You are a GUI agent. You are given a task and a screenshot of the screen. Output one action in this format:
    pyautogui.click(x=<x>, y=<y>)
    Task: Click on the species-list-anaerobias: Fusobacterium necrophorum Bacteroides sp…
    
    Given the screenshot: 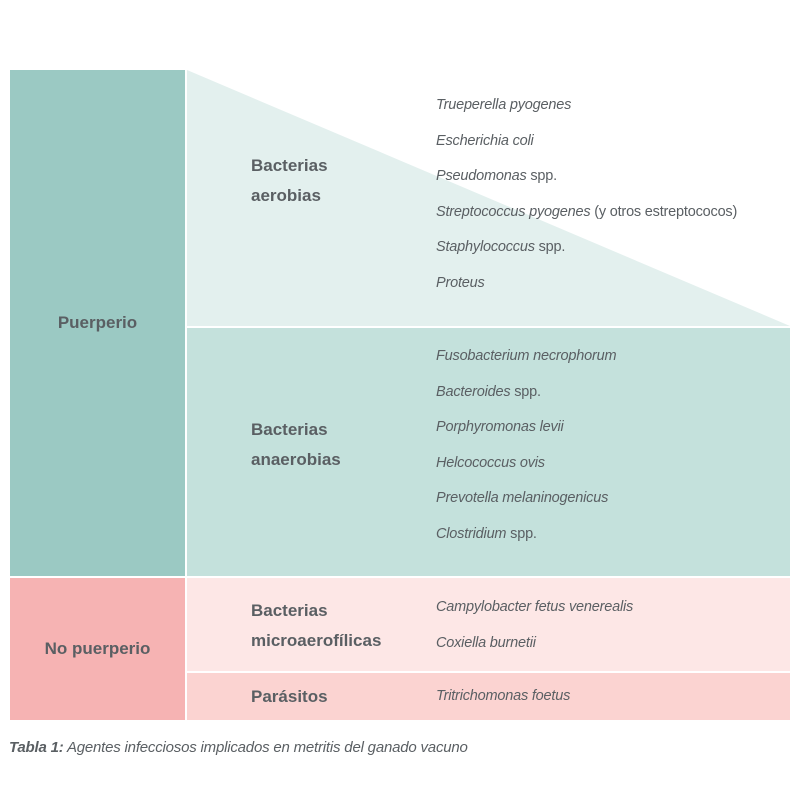 What is the action you would take?
    pyautogui.click(x=526, y=446)
    